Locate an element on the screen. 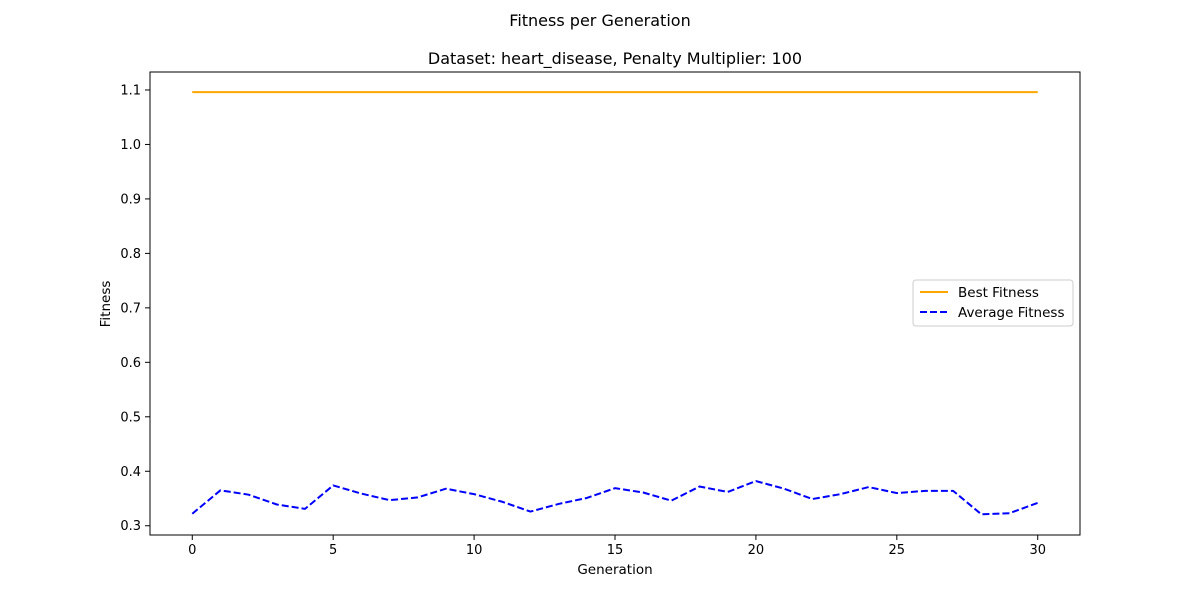 Image resolution: width=1200 pixels, height=600 pixels. legend-label-average-fitness: Average Fitness is located at coordinates (1011, 313).